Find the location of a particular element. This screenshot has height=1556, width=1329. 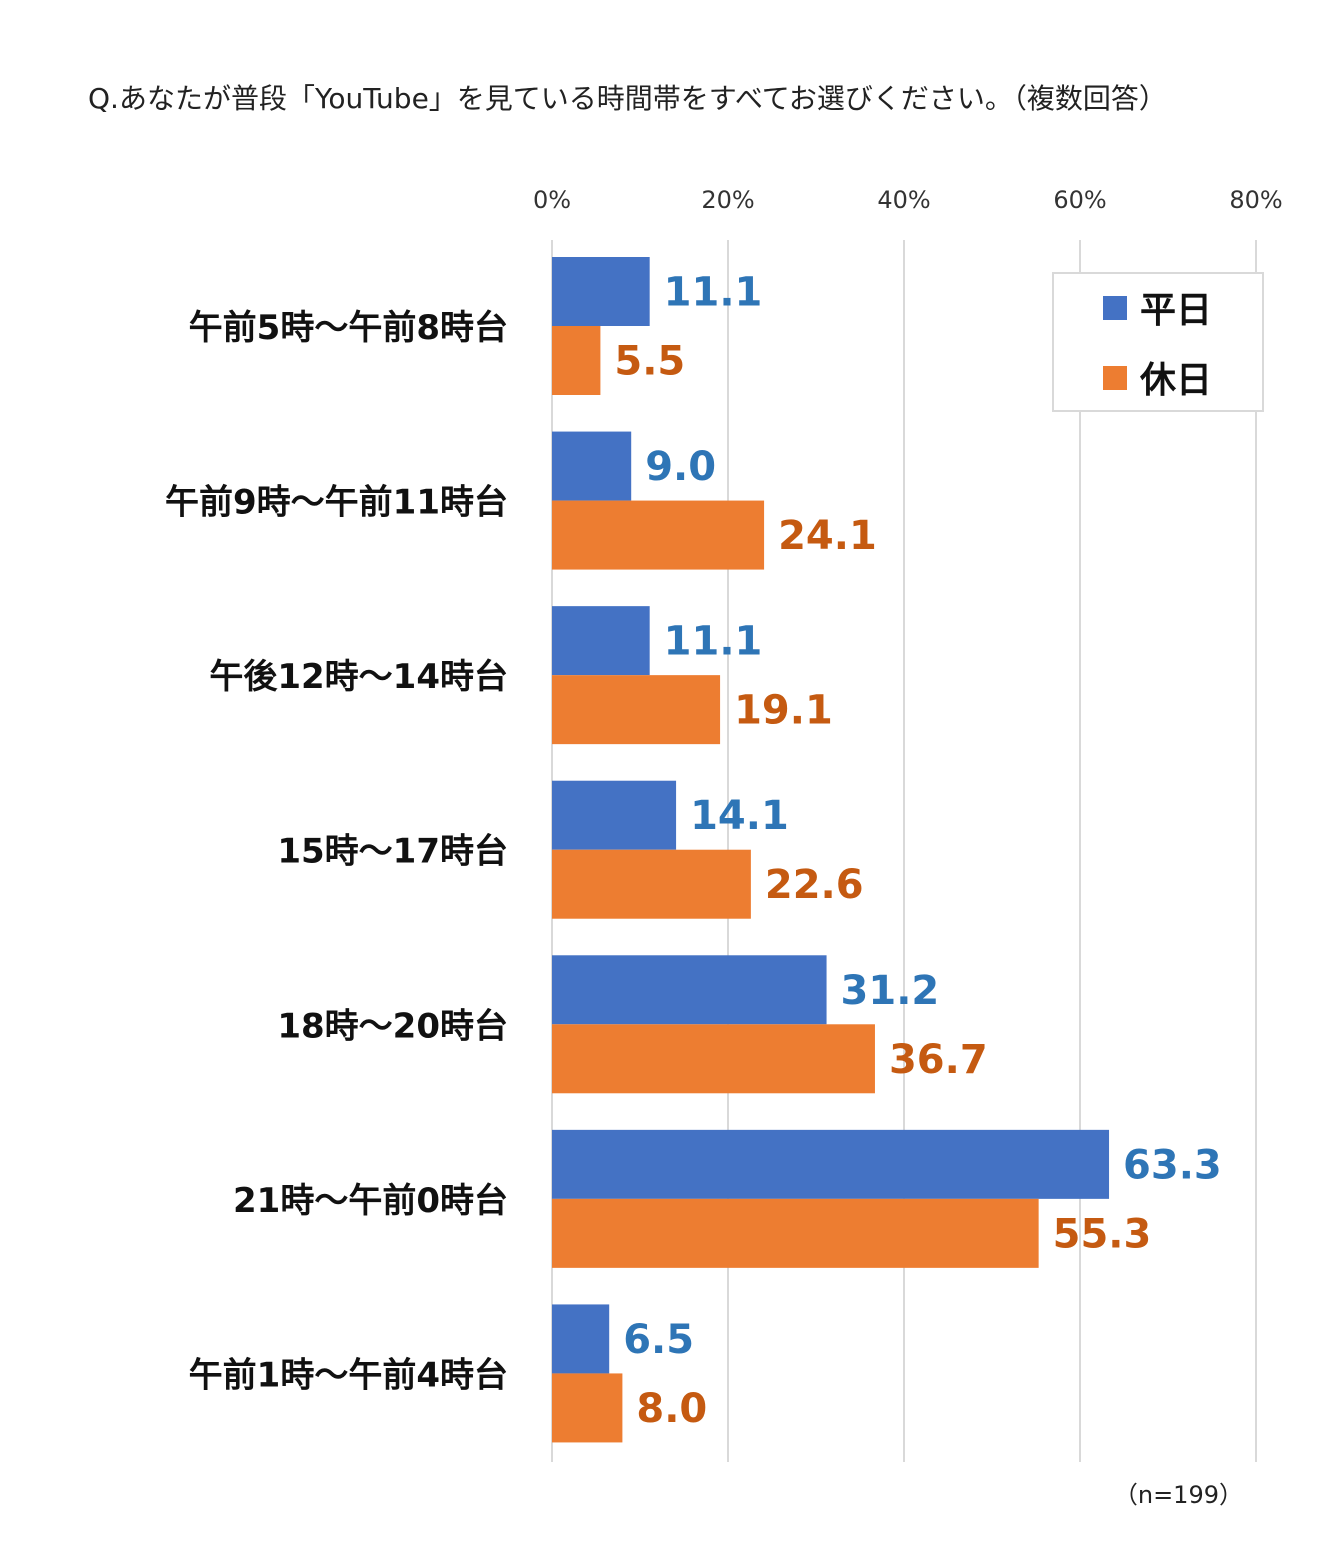

data-label-holiday: 36.7 is located at coordinates (938, 1060).